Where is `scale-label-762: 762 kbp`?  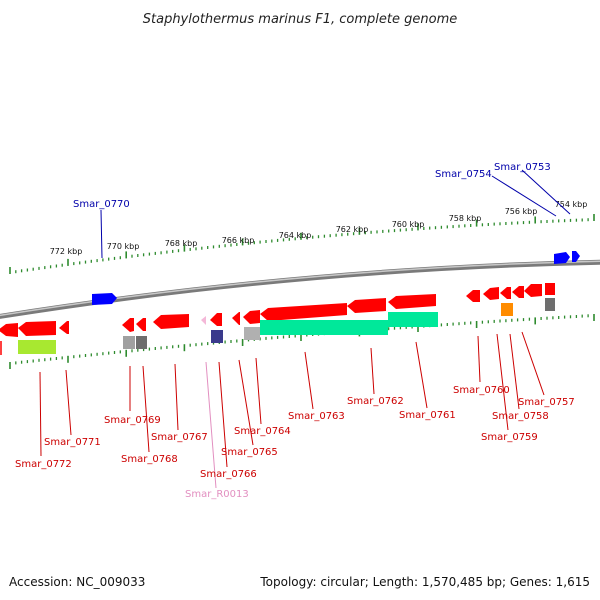 scale-label-762: 762 kbp is located at coordinates (352, 229).